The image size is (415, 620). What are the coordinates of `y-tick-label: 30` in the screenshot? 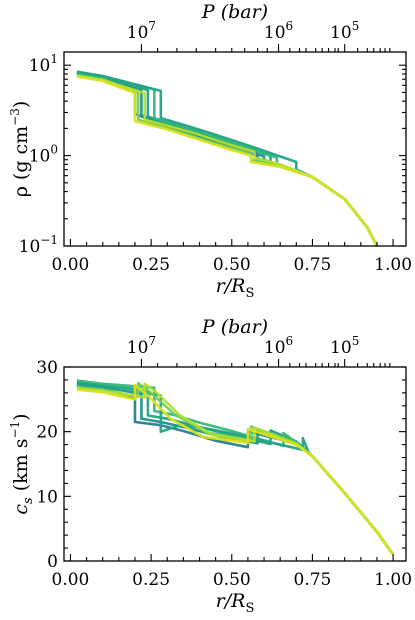 It's located at (47, 368).